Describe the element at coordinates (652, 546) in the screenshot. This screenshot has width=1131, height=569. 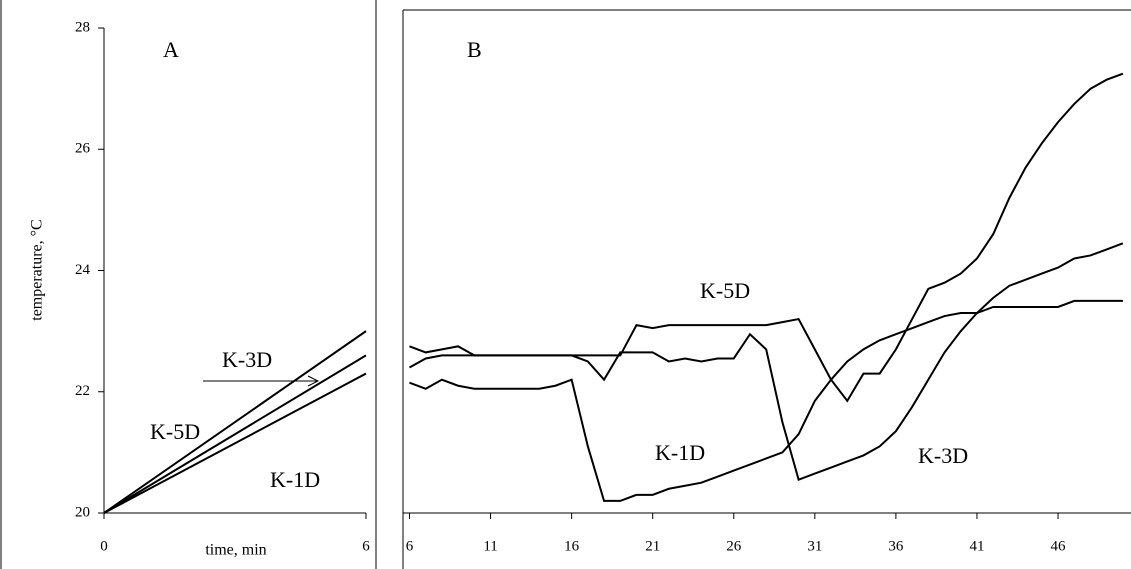
I see `x-tick-label: 21` at that location.